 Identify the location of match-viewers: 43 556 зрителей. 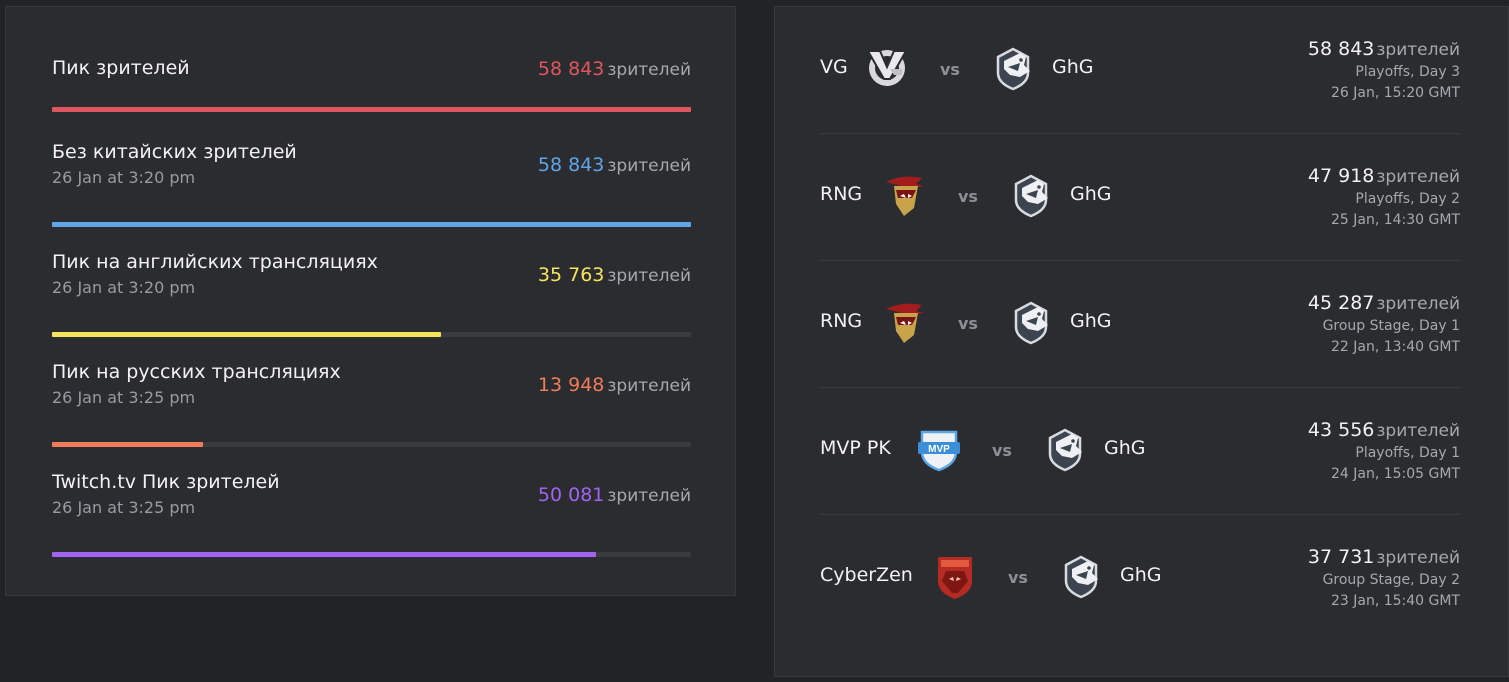
(1384, 430).